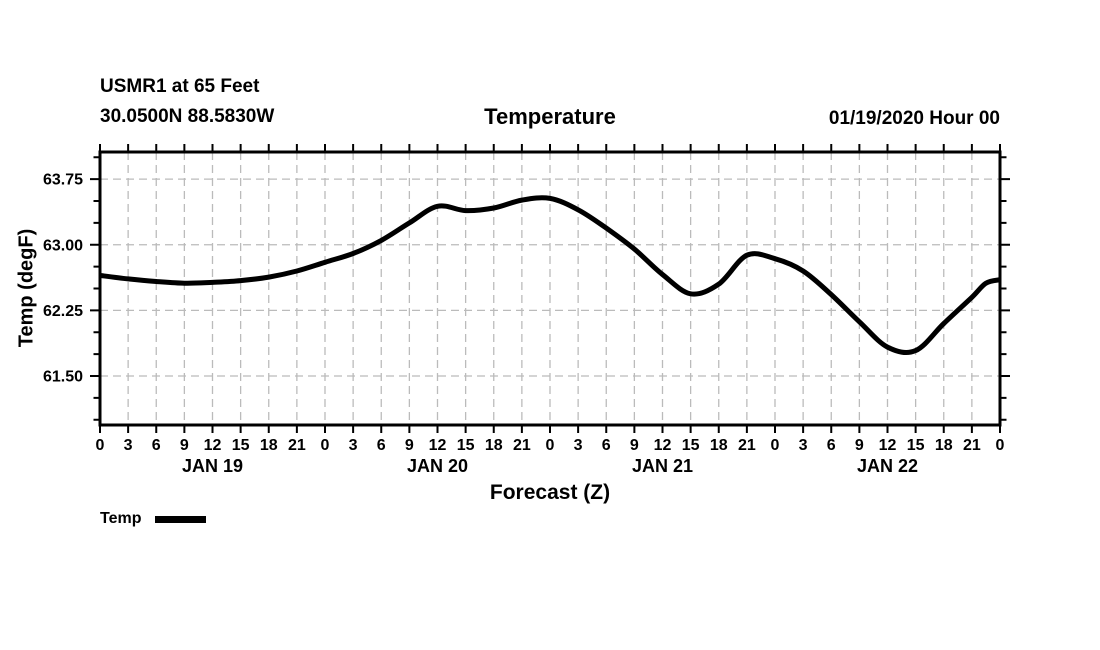 The height and width of the screenshot is (650, 1100). What do you see at coordinates (550, 116) in the screenshot?
I see `chart-title: Temperature` at bounding box center [550, 116].